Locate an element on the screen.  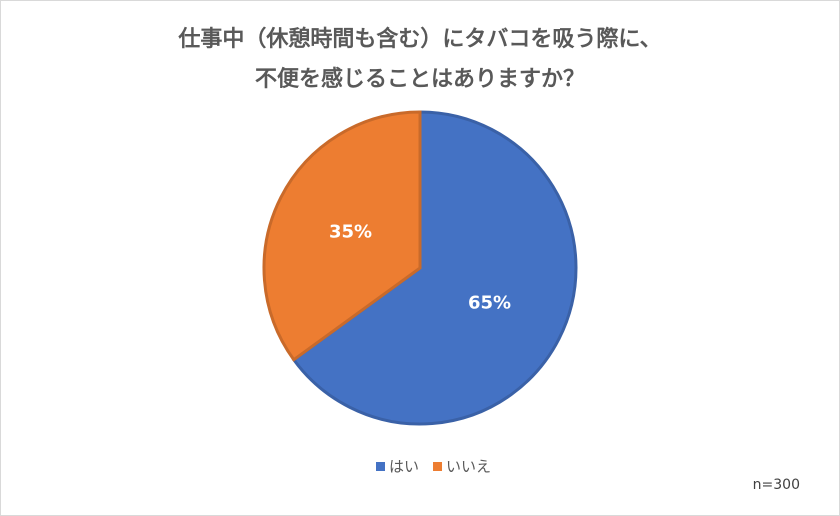
data-label: 65% is located at coordinates (489, 302).